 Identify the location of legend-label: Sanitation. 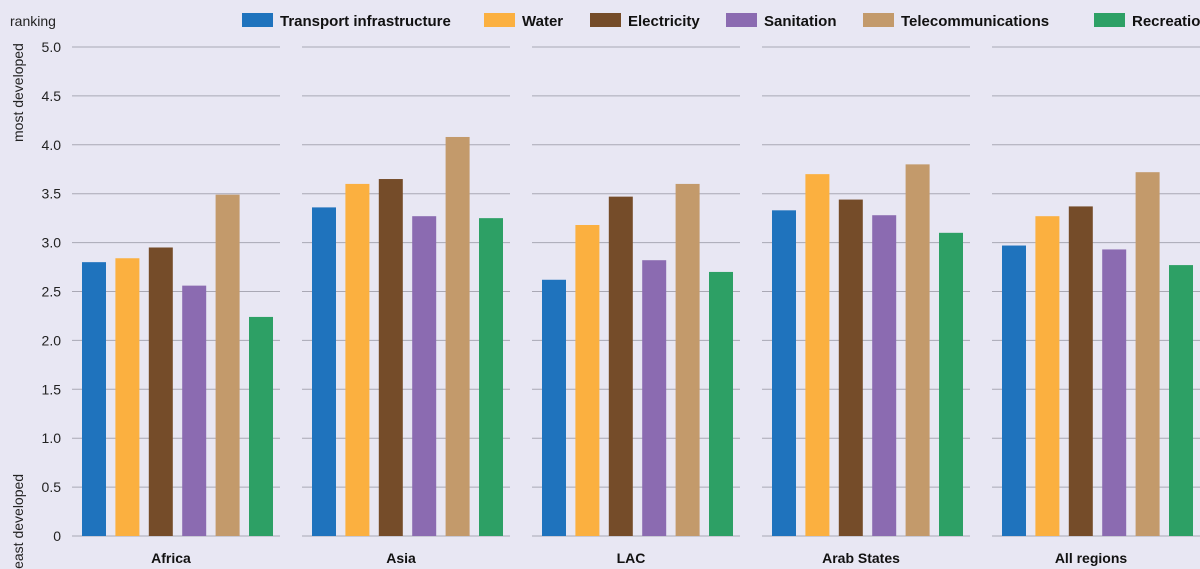
(800, 21).